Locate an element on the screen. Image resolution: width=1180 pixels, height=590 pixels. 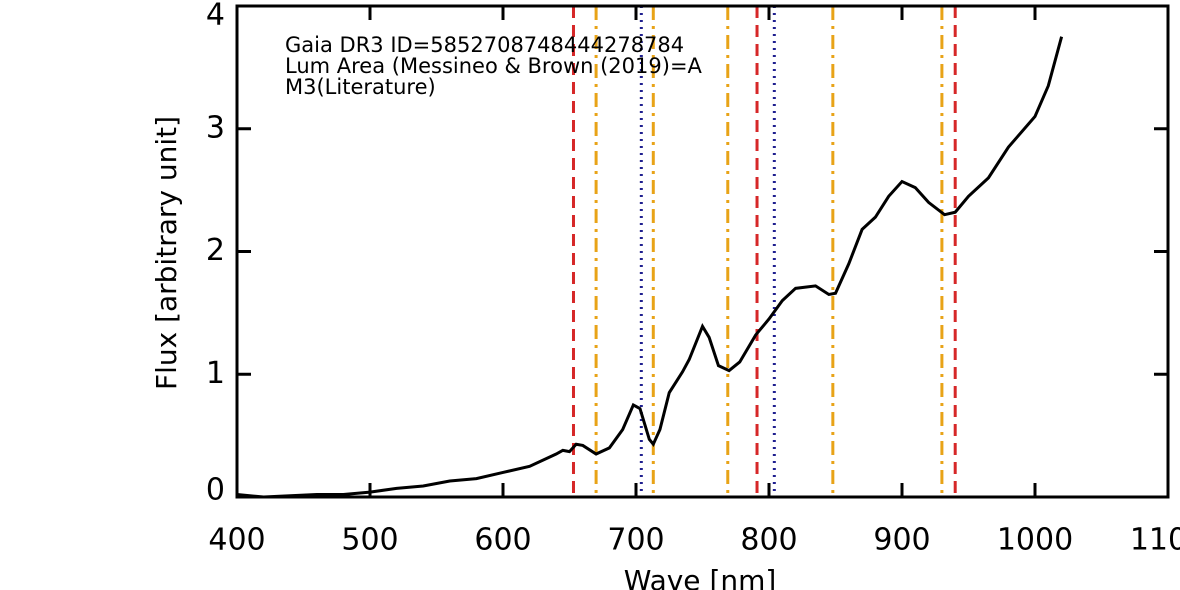
x-tick-label: 800 is located at coordinates (768, 540).